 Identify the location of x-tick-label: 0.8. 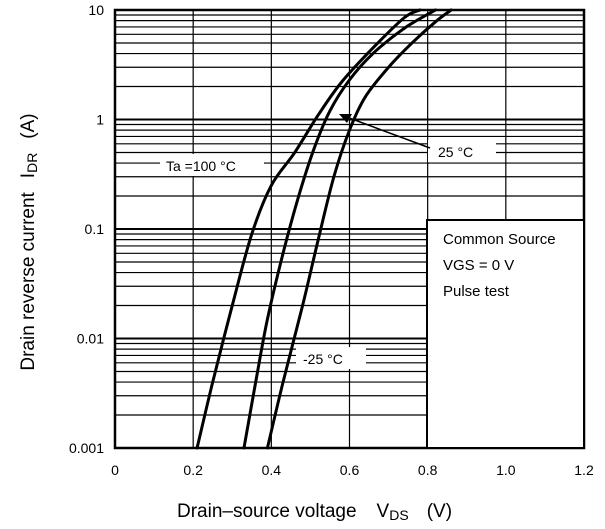
(428, 470).